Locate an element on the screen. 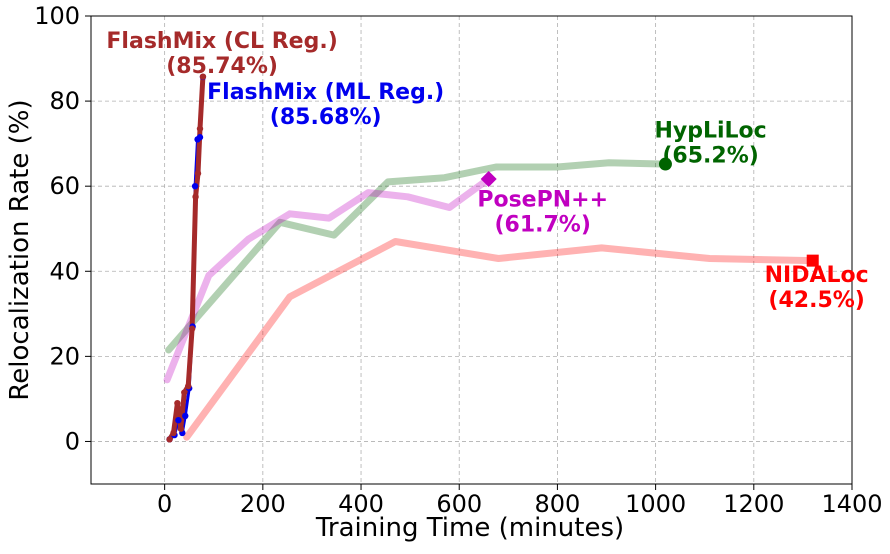  x-tick-label: 0 is located at coordinates (164, 504).